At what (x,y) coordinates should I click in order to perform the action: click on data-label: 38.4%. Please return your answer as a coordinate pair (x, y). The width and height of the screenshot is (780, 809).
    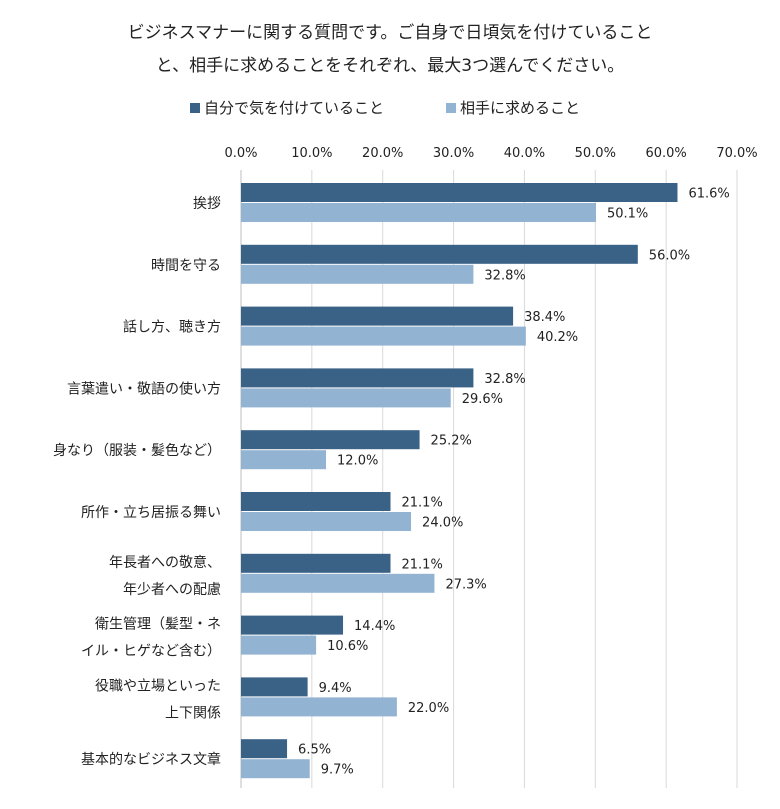
    Looking at the image, I should click on (544, 317).